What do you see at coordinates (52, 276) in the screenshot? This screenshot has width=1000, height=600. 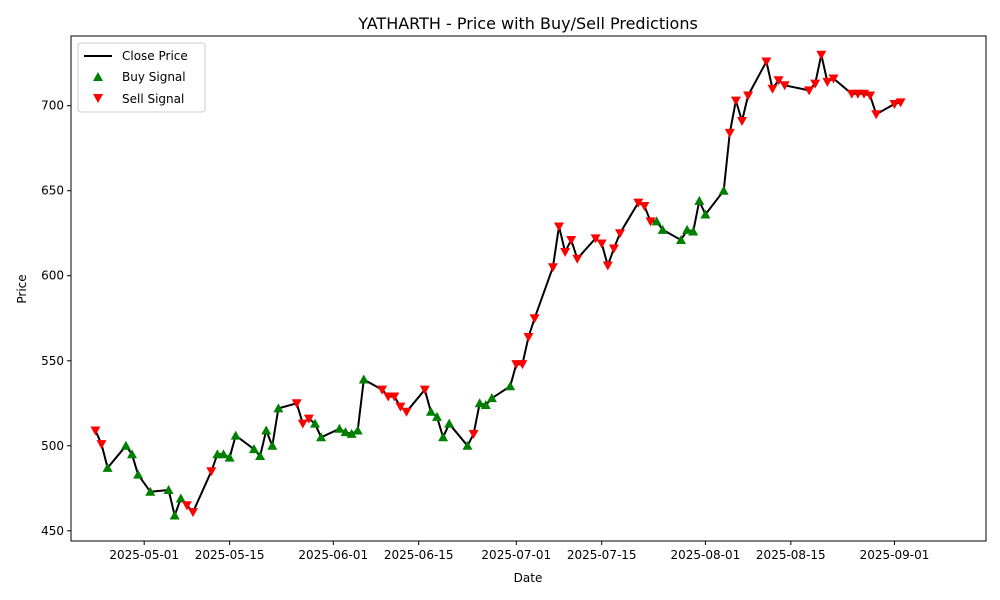 I see `y-tick-label: 600` at bounding box center [52, 276].